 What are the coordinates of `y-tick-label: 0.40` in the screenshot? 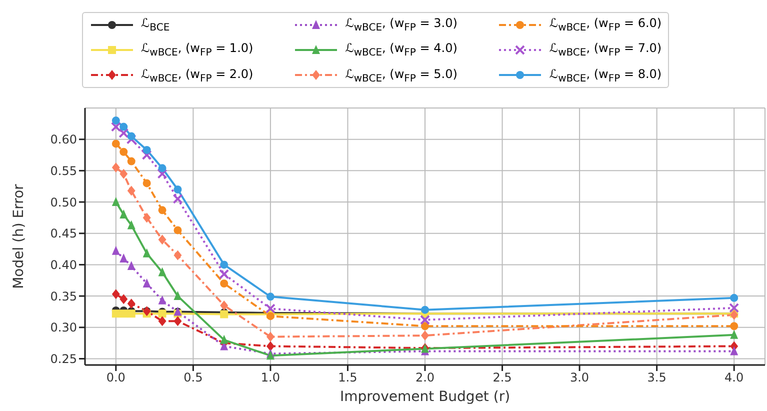 It's located at (63, 265).